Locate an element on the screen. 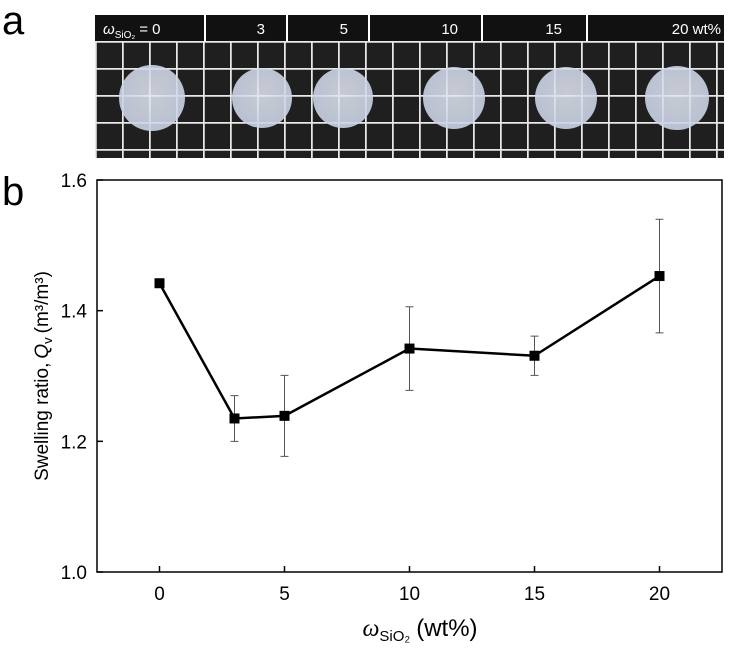  x-tick-label: 15 is located at coordinates (534, 594).